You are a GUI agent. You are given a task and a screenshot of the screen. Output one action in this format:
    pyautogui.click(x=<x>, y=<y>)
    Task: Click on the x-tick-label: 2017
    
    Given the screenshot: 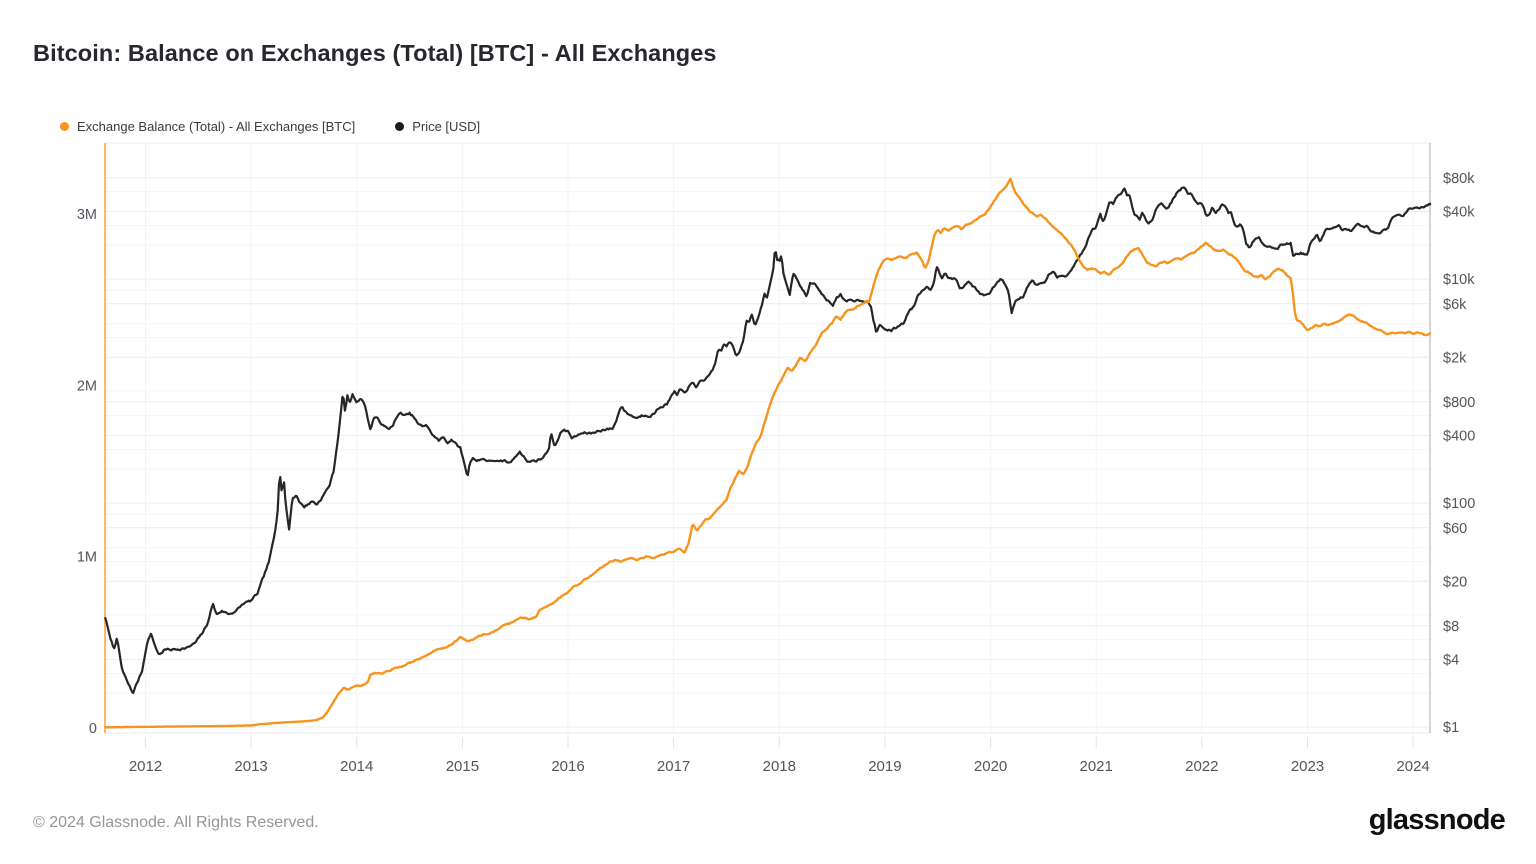 What is the action you would take?
    pyautogui.click(x=673, y=766)
    